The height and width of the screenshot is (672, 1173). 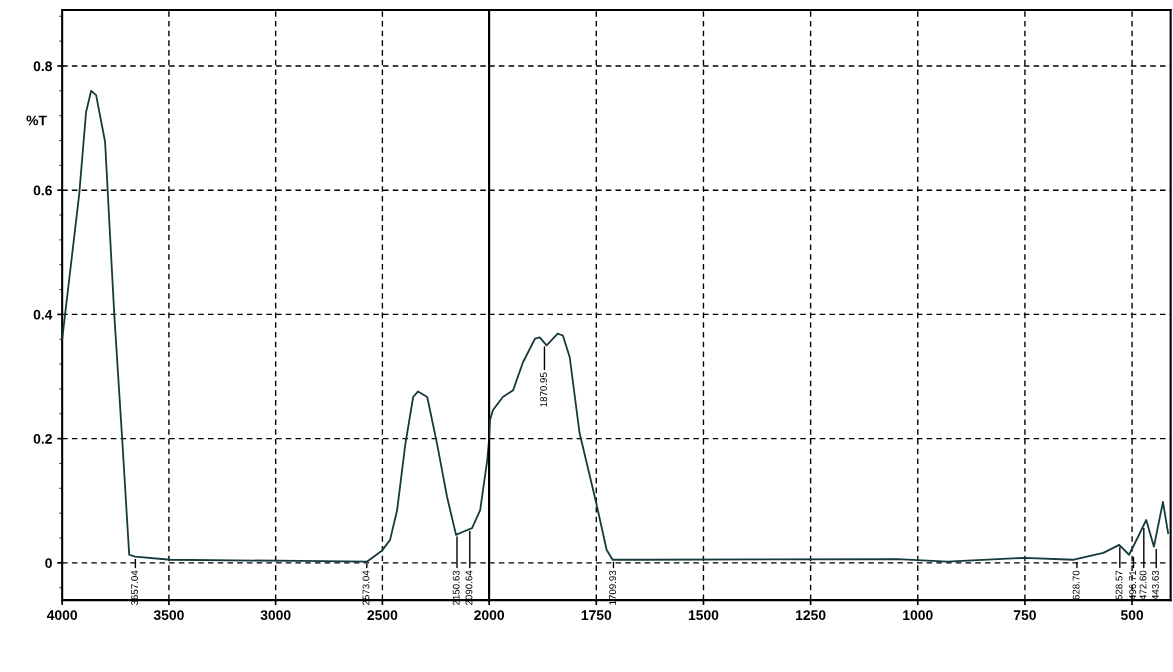 What do you see at coordinates (1024, 615) in the screenshot?
I see `x-tick-label: 750` at bounding box center [1024, 615].